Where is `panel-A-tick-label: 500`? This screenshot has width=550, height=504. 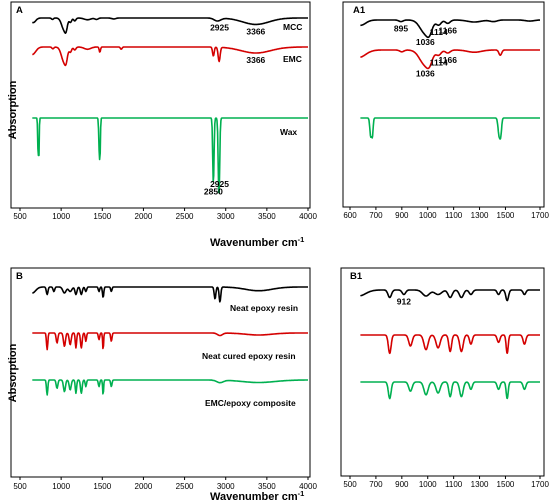
panel-A-tick-label: 500 is located at coordinates (20, 216).